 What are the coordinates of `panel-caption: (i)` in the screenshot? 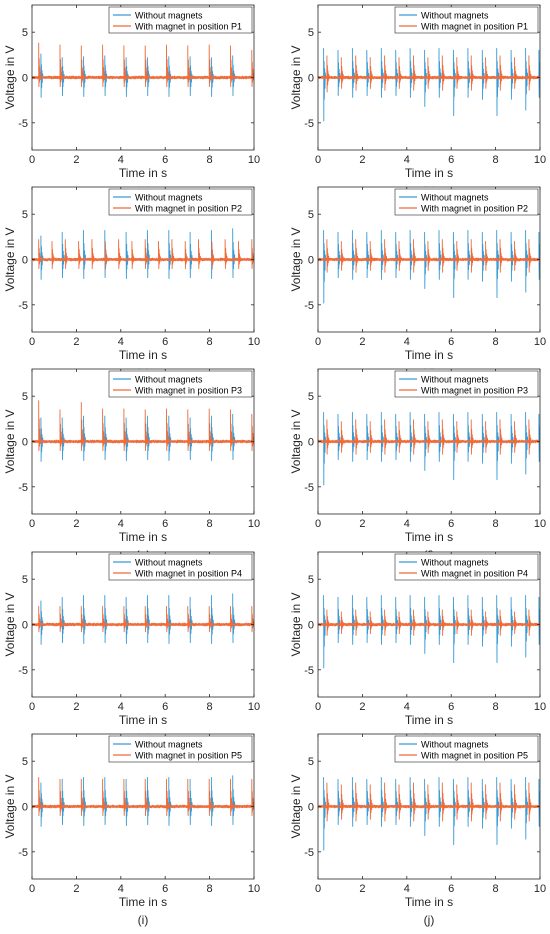 It's located at (143, 920).